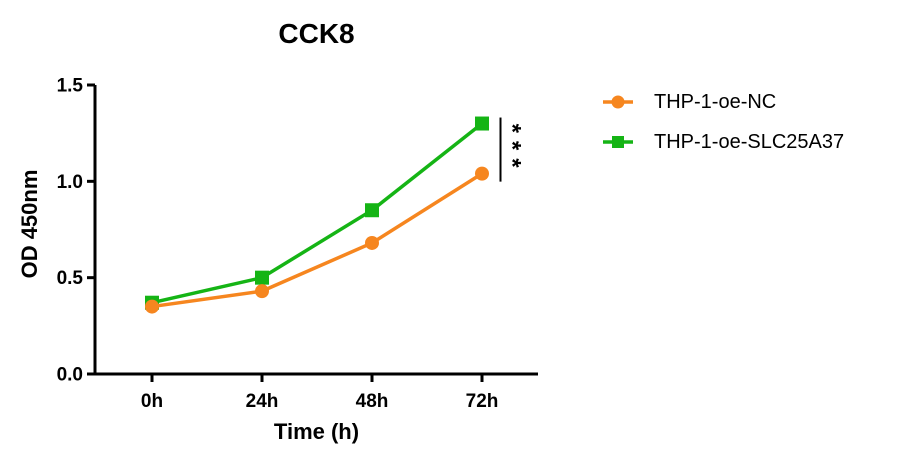 The image size is (900, 471). Describe the element at coordinates (152, 401) in the screenshot. I see `x-tick-label: 0h` at that location.